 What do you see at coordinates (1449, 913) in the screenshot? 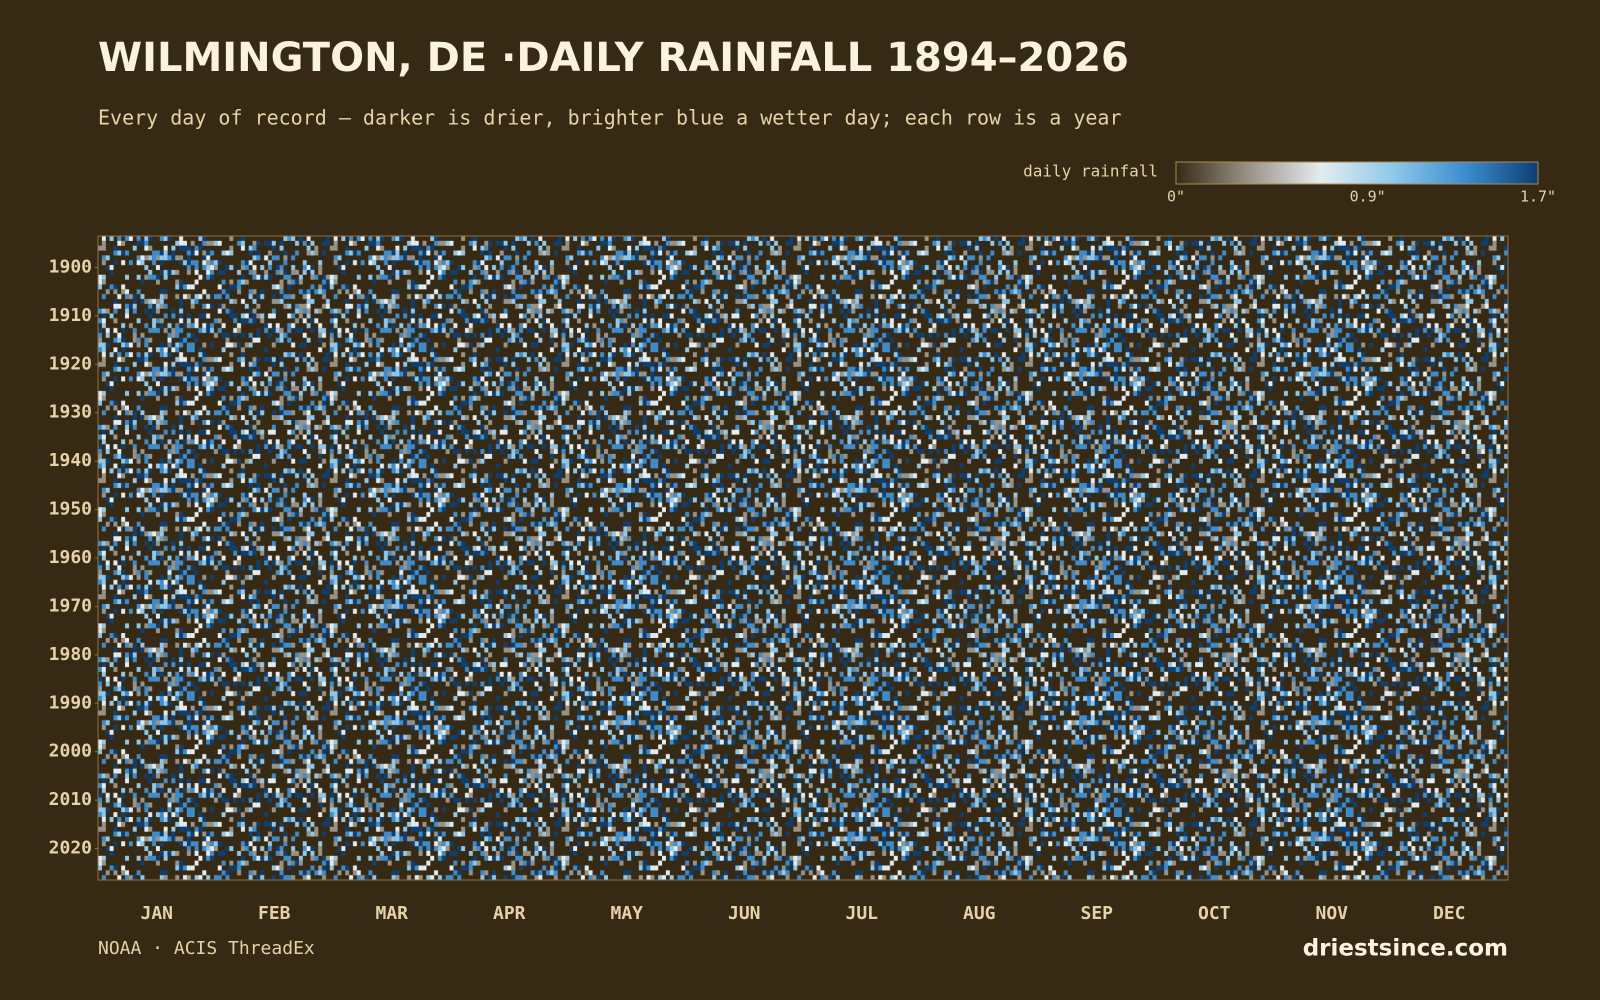
I see `x-tick-label: DEC` at bounding box center [1449, 913].